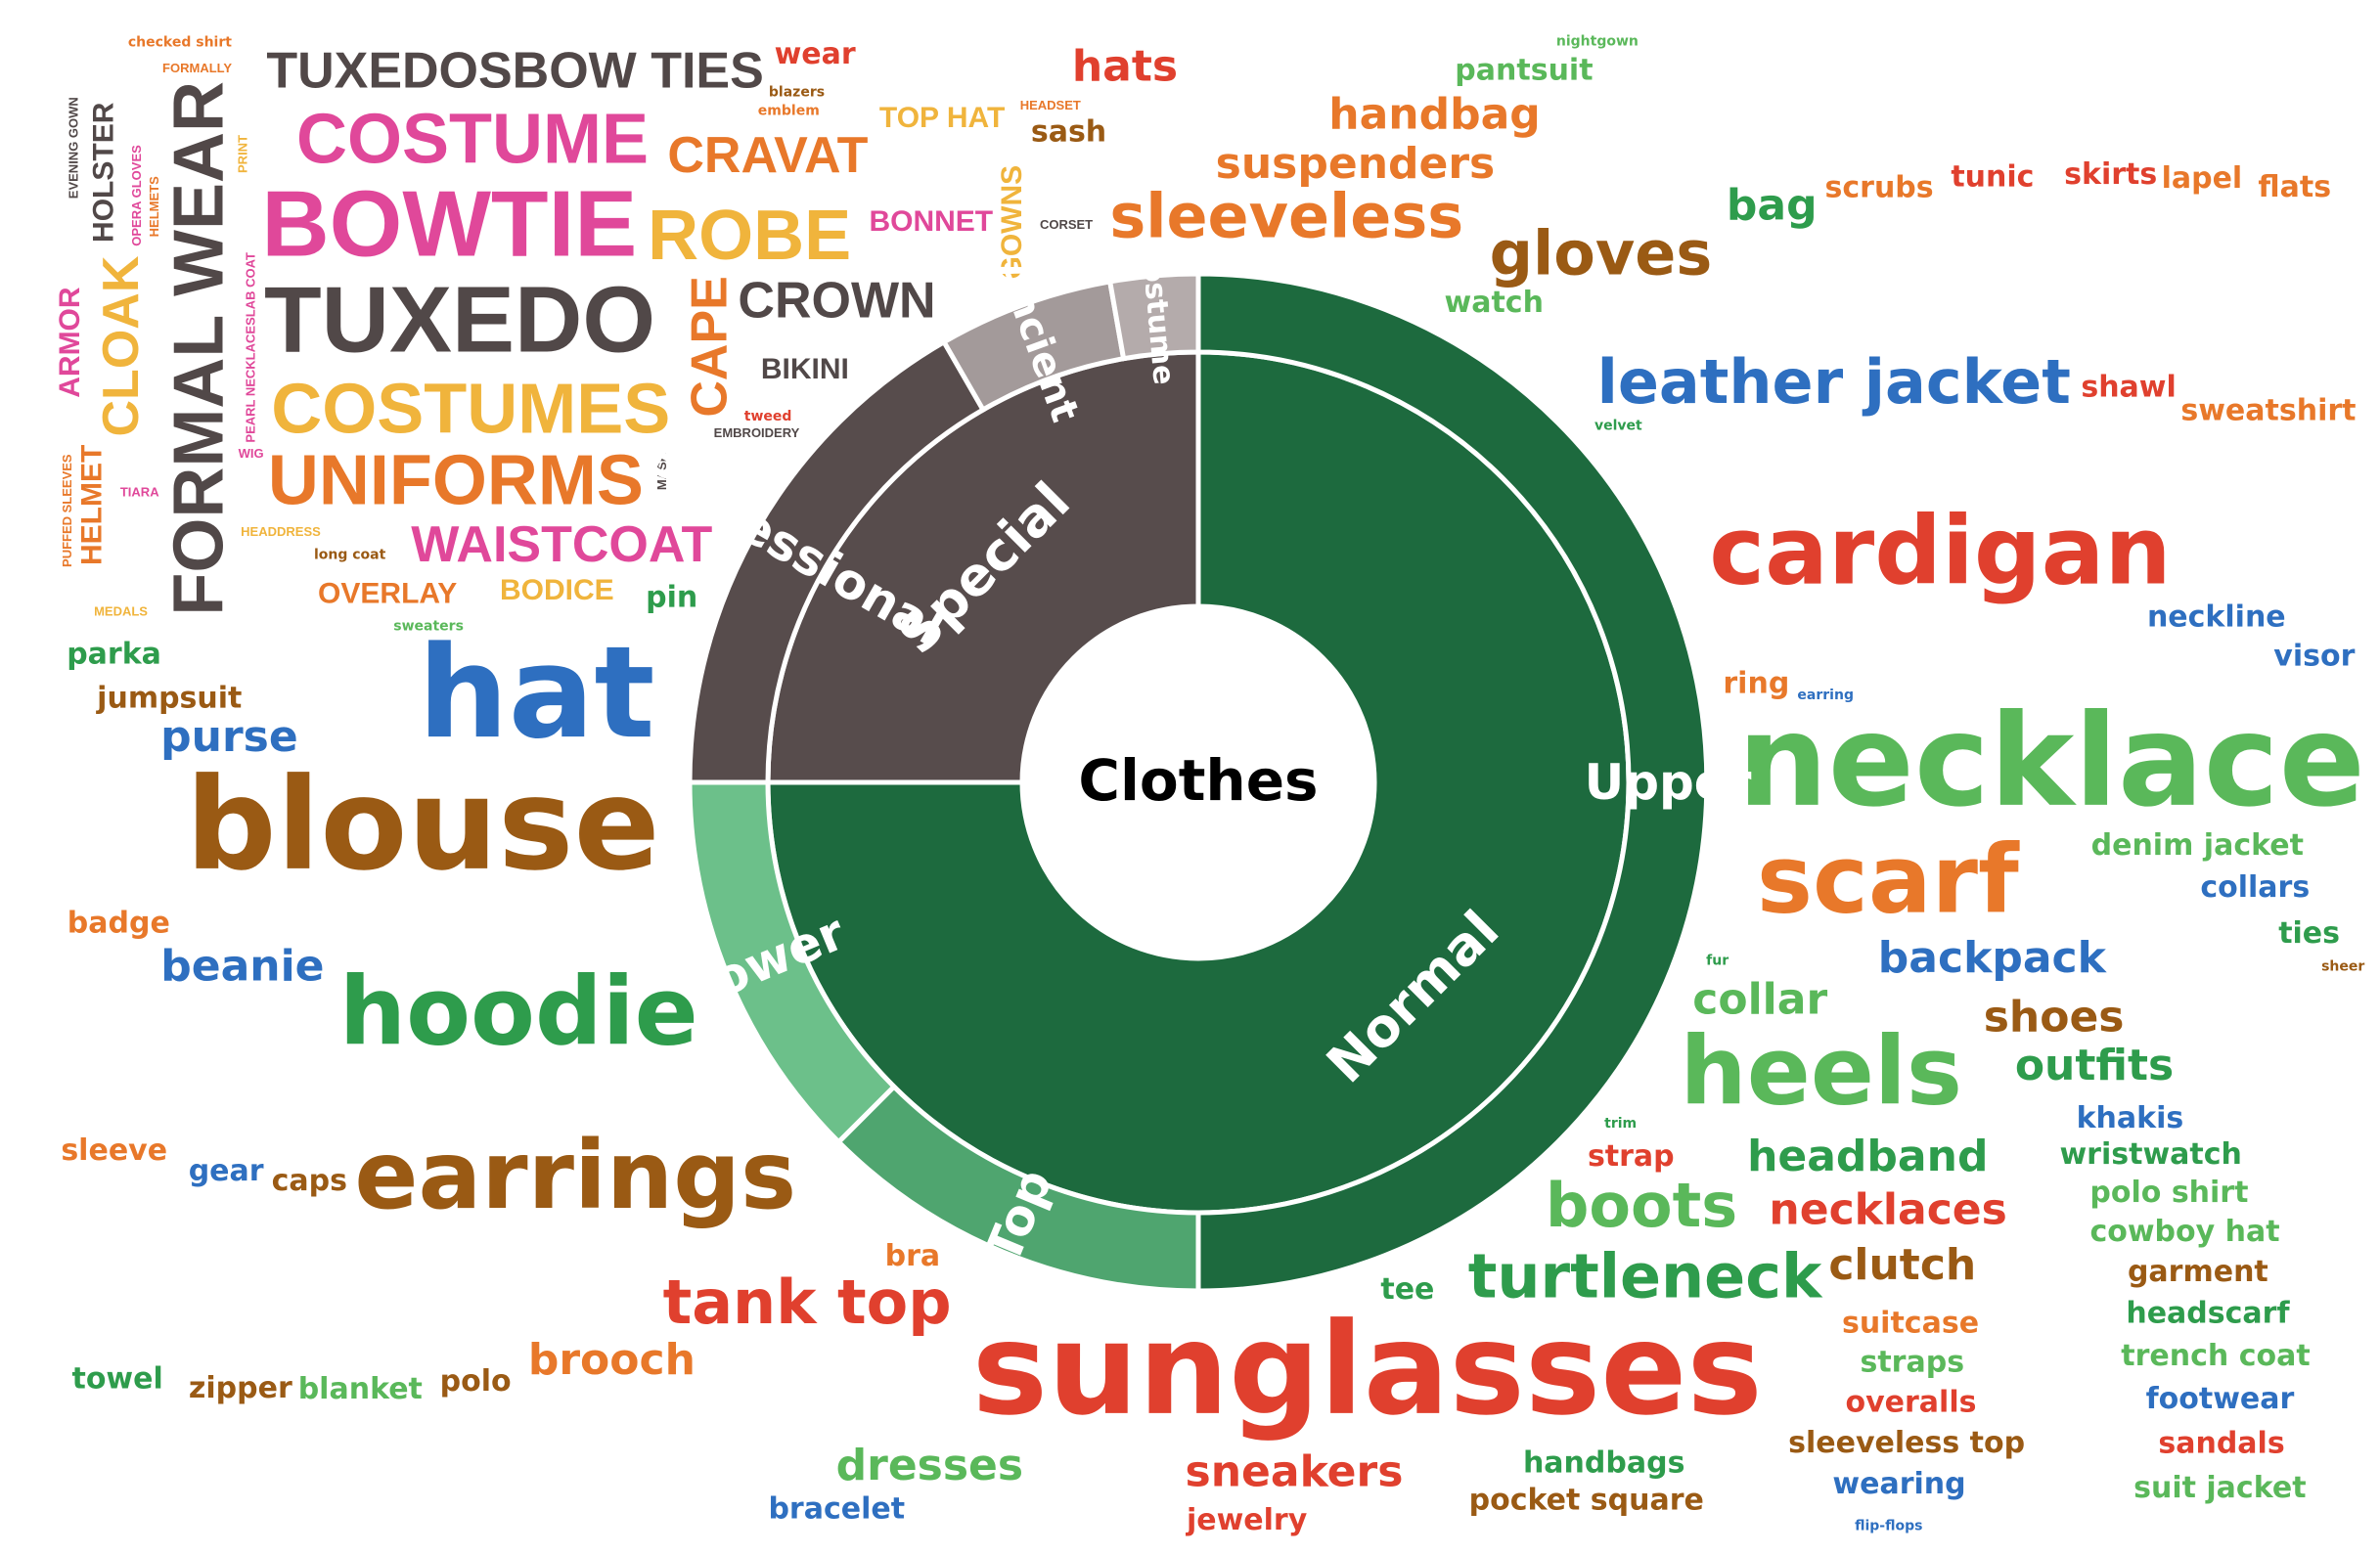 This screenshot has height=1555, width=2380. What do you see at coordinates (136, 195) in the screenshot?
I see `cloud-word: OPERA GLOVES` at bounding box center [136, 195].